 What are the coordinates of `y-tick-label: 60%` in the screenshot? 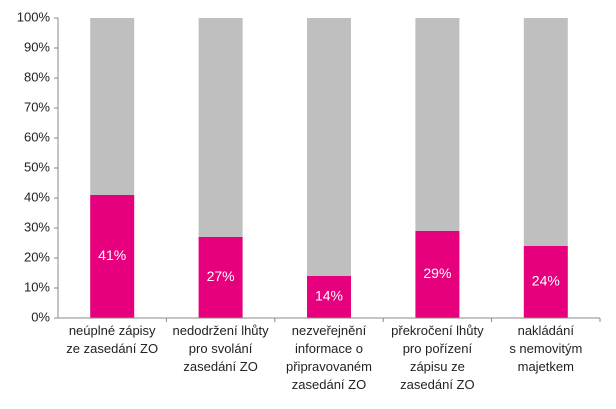 It's located at (37, 136).